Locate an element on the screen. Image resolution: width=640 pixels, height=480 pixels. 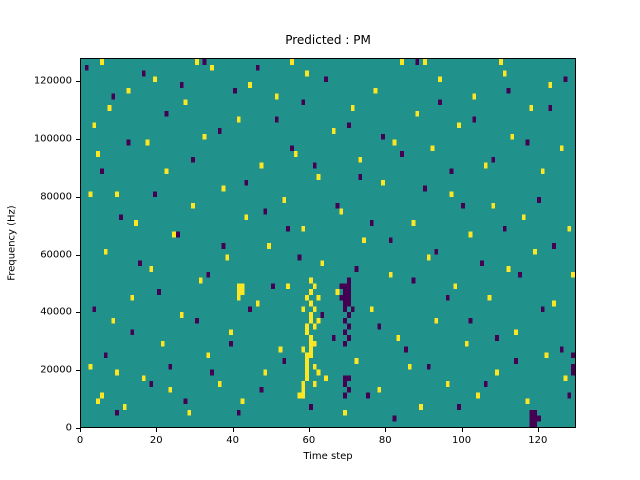
y-tick-label: 40000 is located at coordinates (56, 312).